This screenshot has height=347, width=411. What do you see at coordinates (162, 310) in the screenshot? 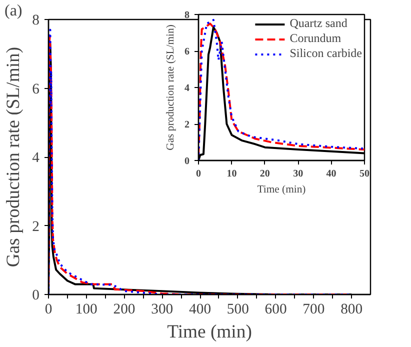
I see `x-tick-label: 300` at bounding box center [162, 310].